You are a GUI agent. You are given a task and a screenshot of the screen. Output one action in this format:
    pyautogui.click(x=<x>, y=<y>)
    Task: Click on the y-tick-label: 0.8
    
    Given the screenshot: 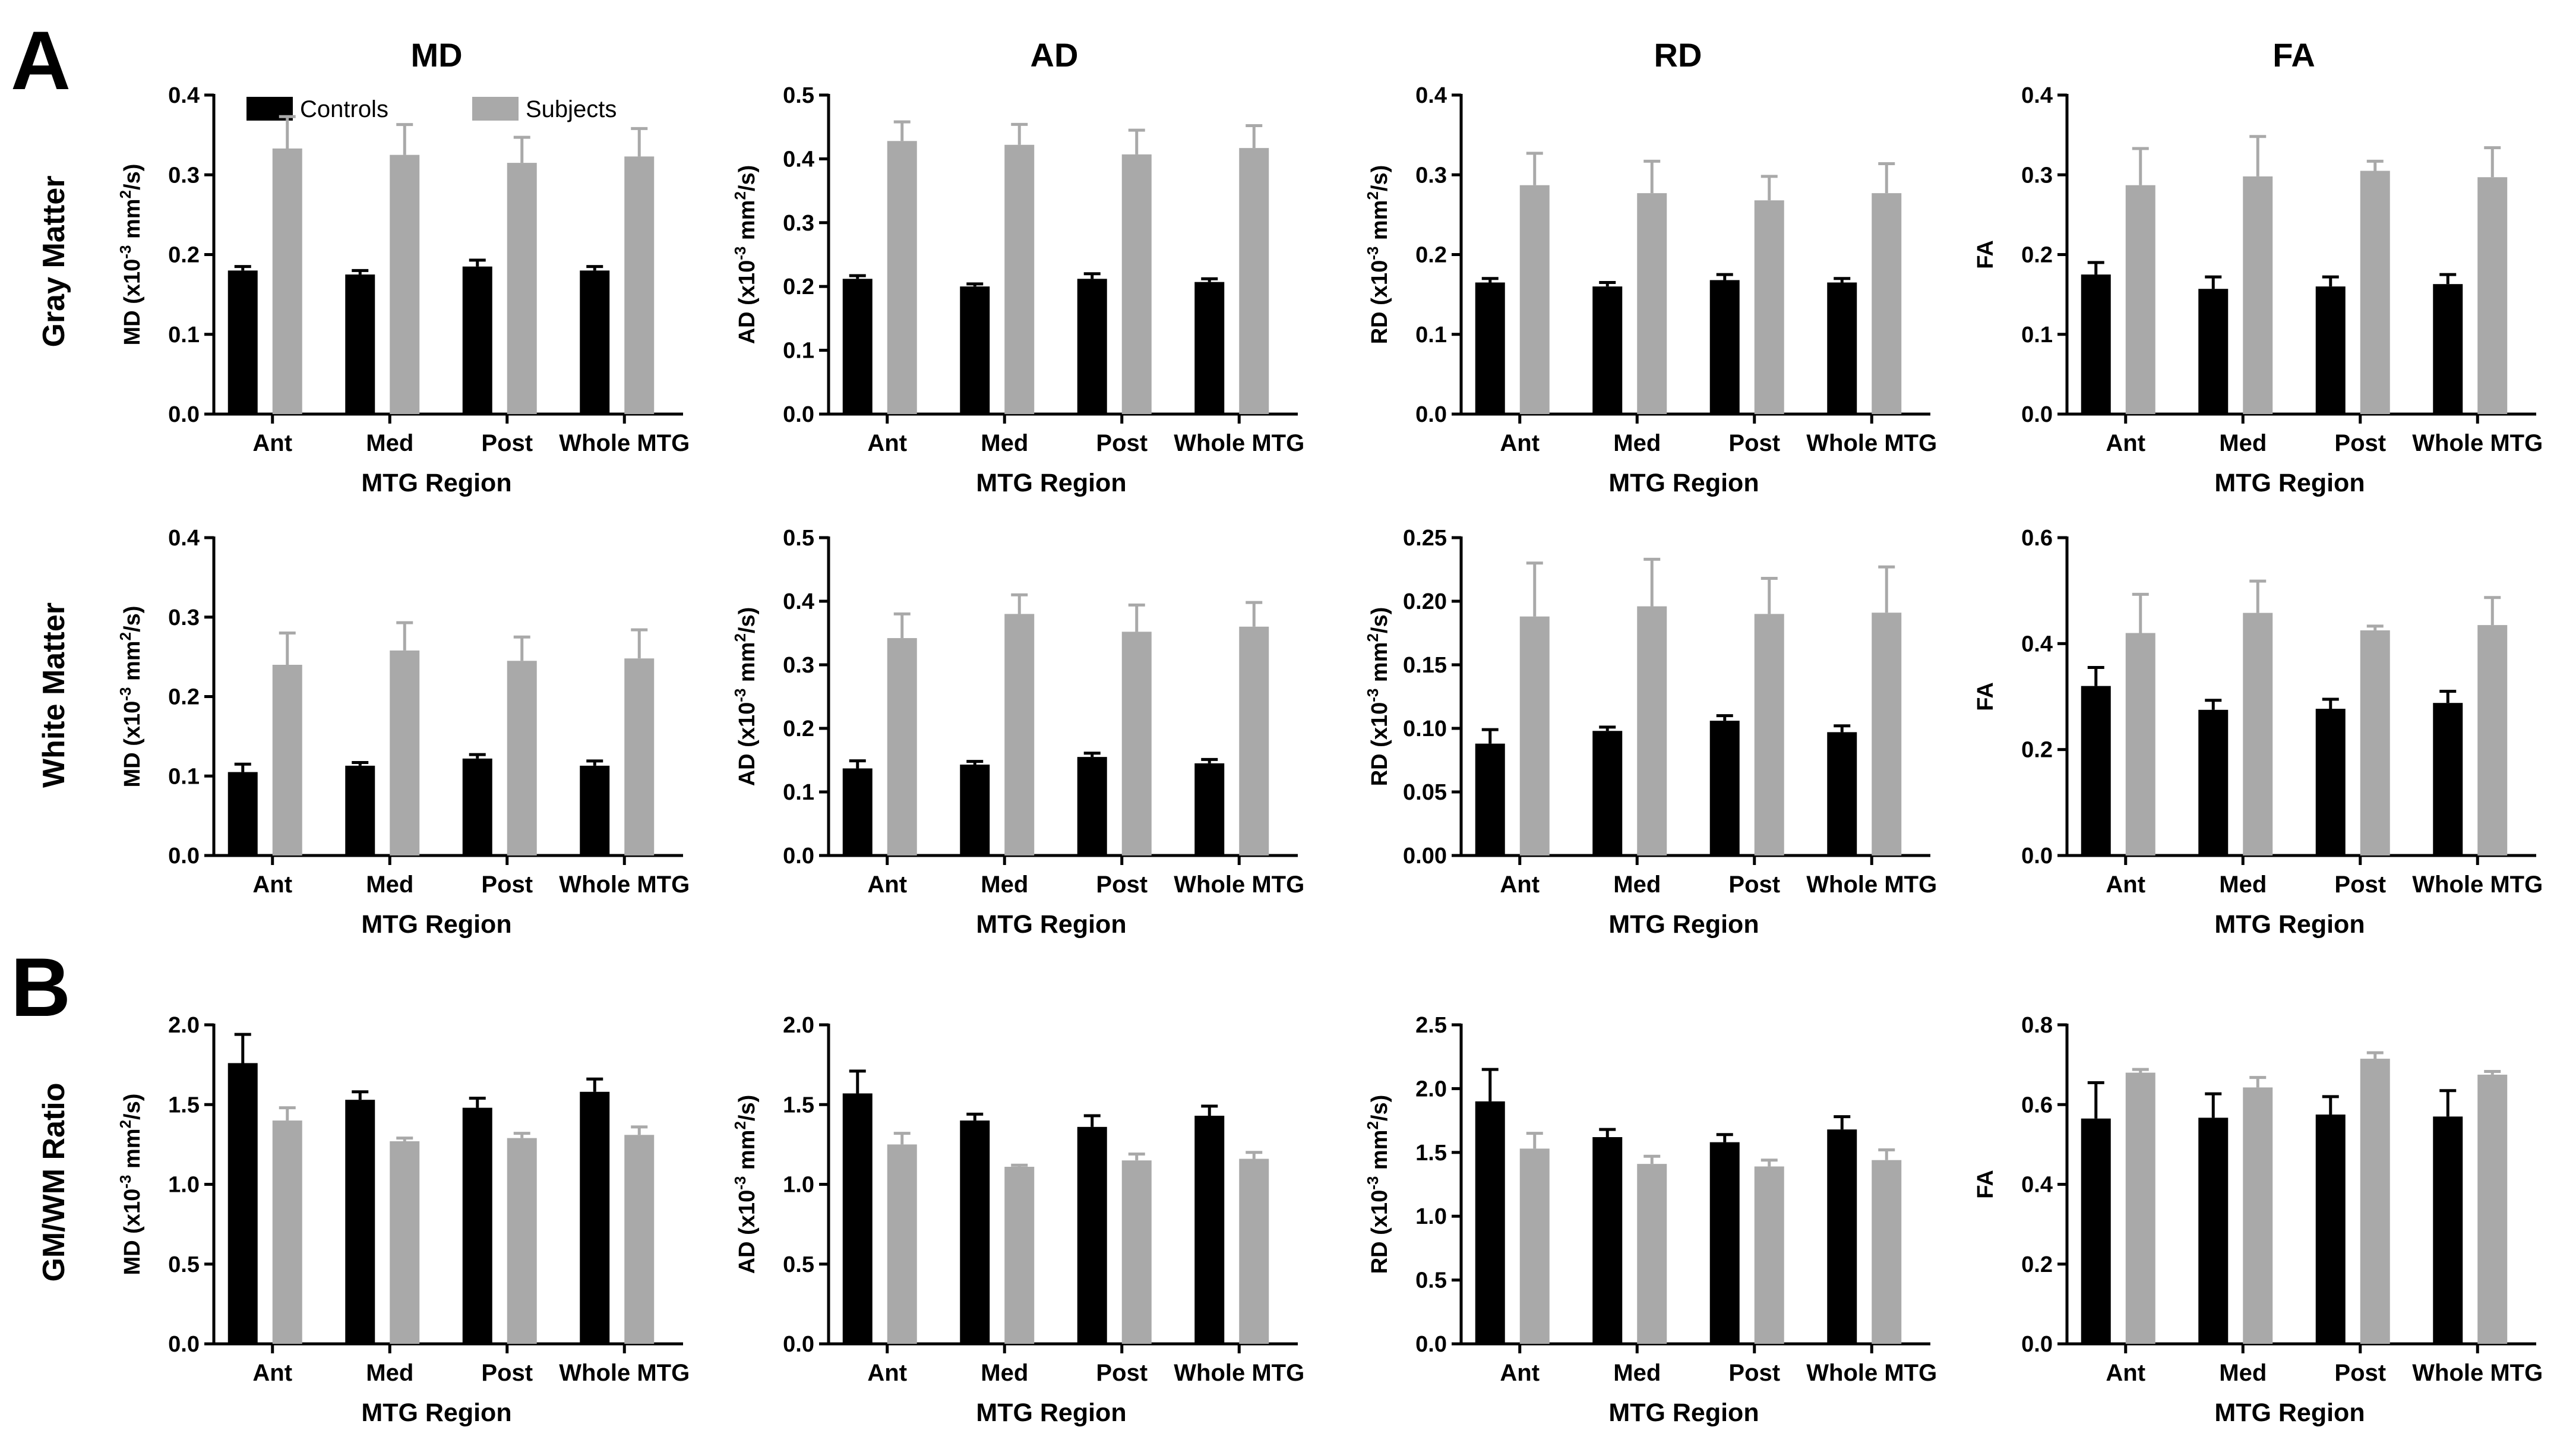 What is the action you would take?
    pyautogui.click(x=2037, y=1025)
    